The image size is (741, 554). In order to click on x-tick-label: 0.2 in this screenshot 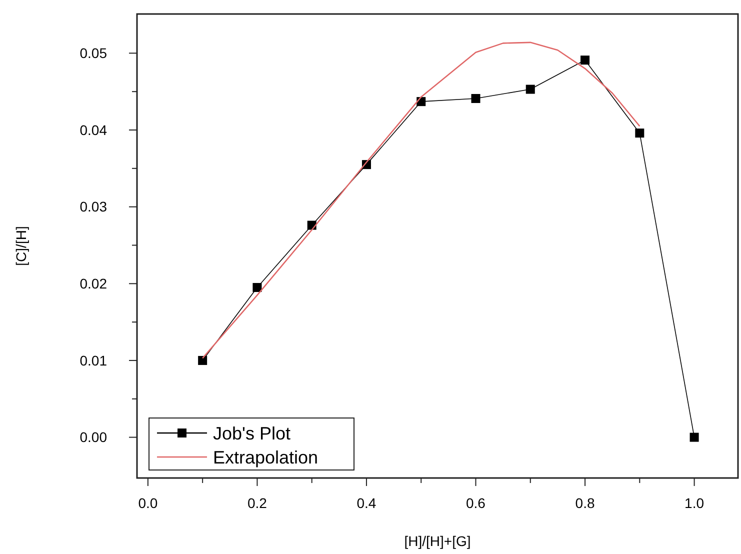, I will do `click(257, 503)`.